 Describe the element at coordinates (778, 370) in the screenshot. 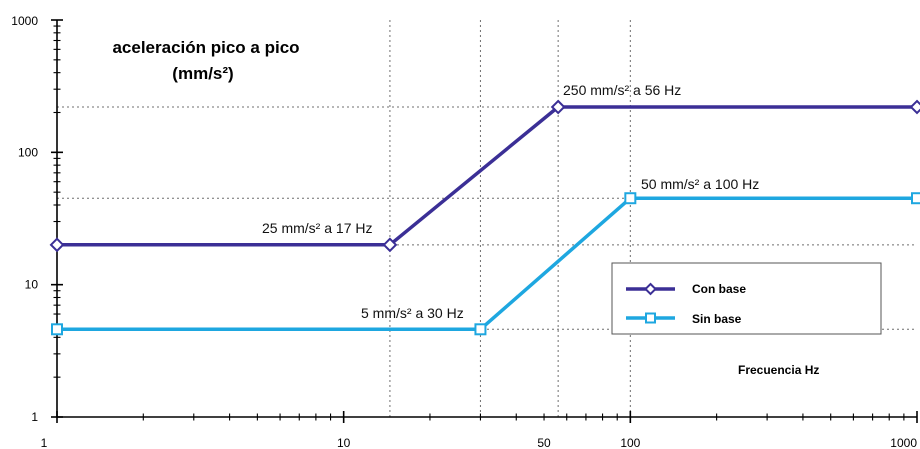

I see `x-axis-label: Frecuencia Hz` at that location.